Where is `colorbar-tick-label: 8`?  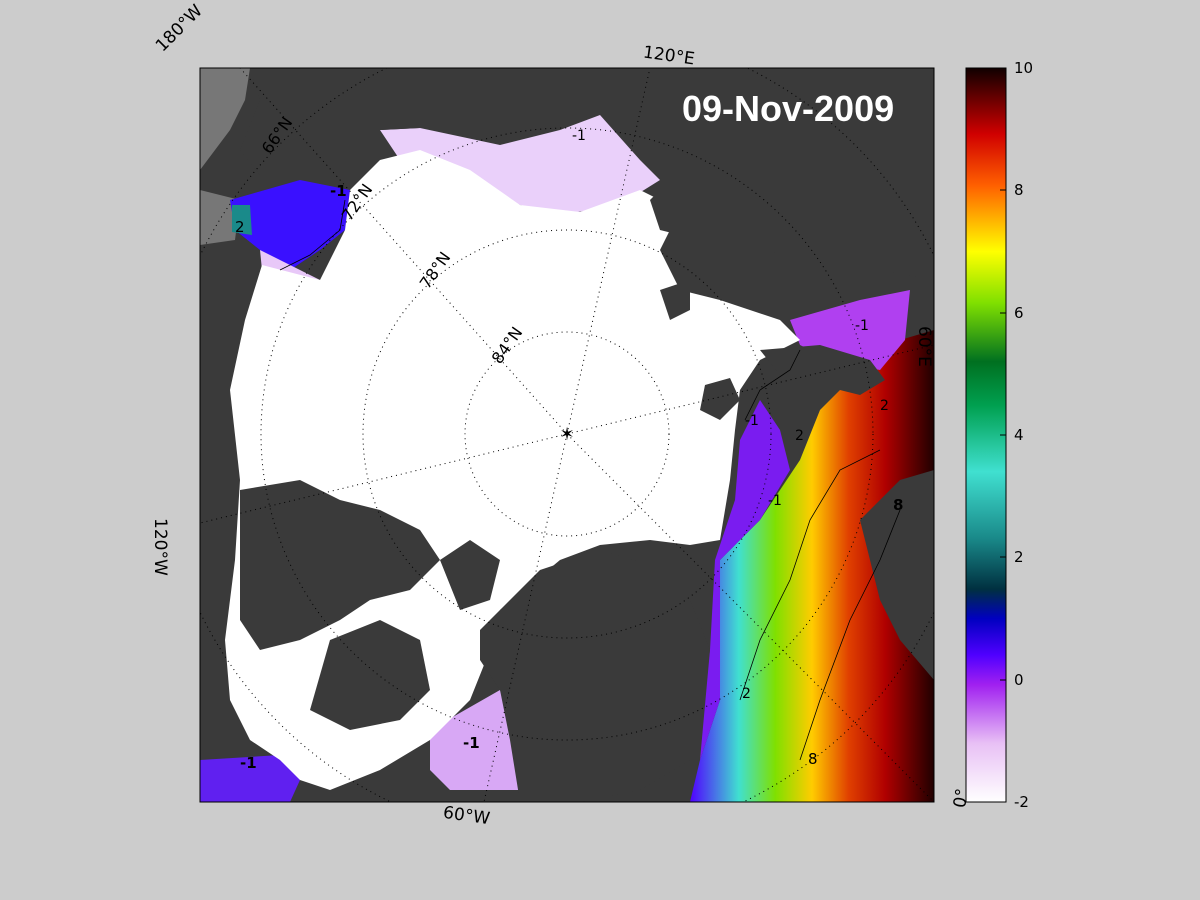 colorbar-tick-label: 8 is located at coordinates (1019, 190).